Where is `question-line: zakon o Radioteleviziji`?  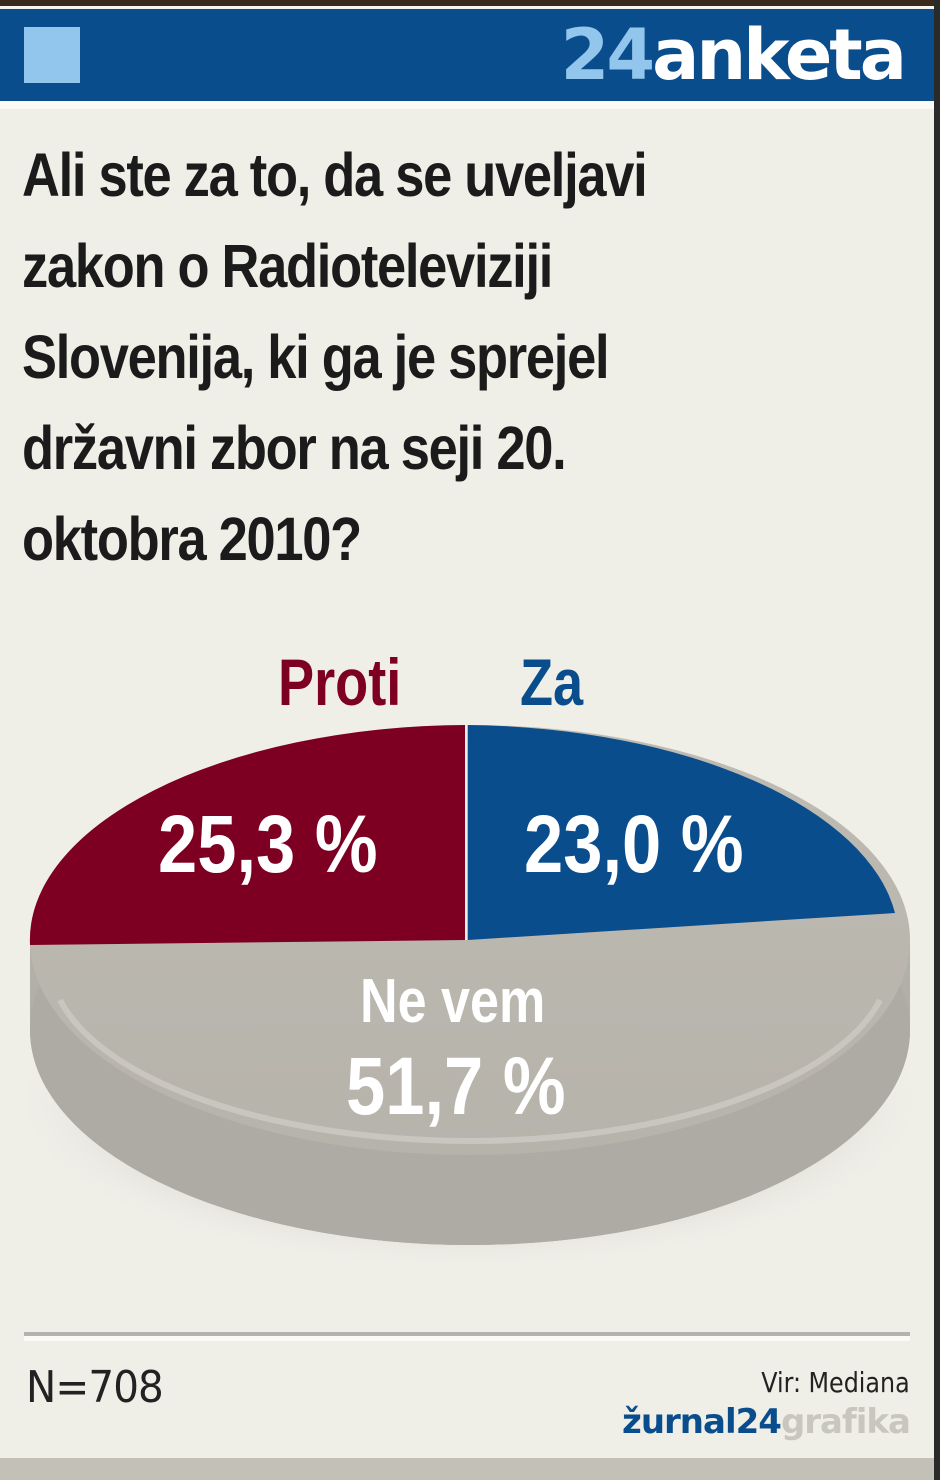 question-line: zakon o Radioteleviziji is located at coordinates (287, 266).